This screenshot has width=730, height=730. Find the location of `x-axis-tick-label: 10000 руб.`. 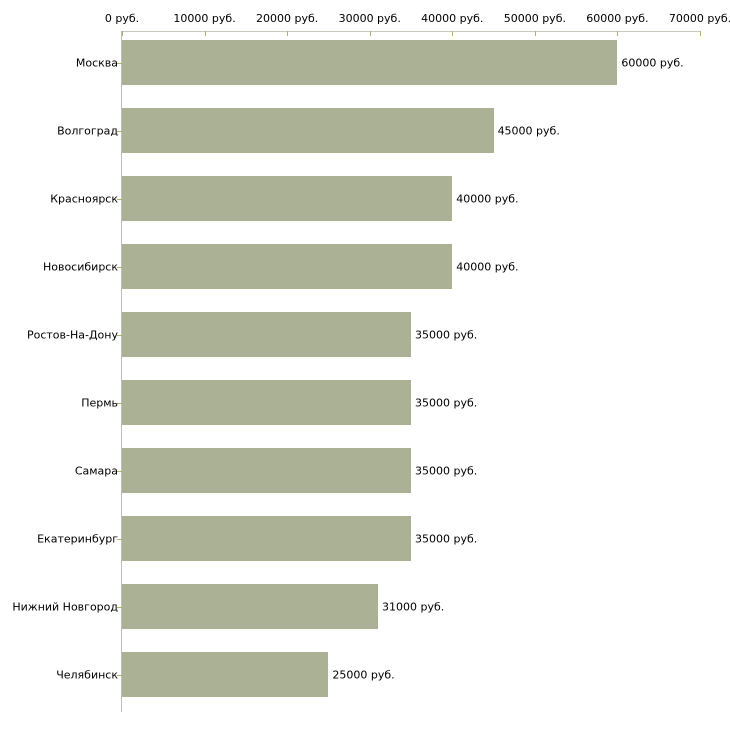

x-axis-tick-label: 10000 руб. is located at coordinates (204, 18).